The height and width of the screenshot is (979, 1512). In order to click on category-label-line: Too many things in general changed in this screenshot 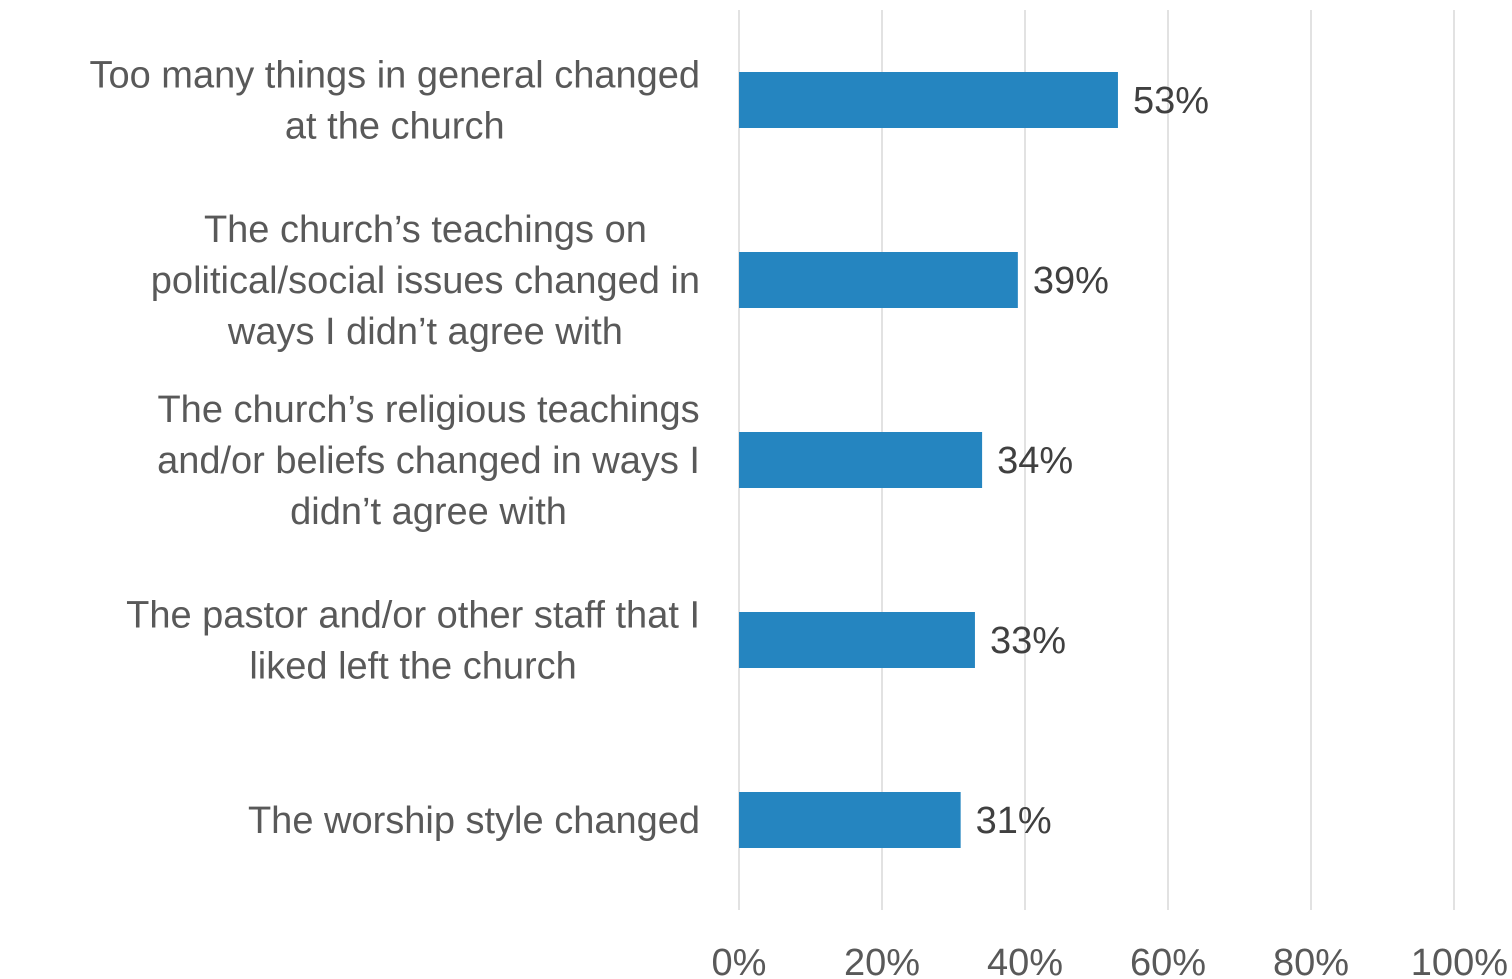, I will do `click(394, 76)`.